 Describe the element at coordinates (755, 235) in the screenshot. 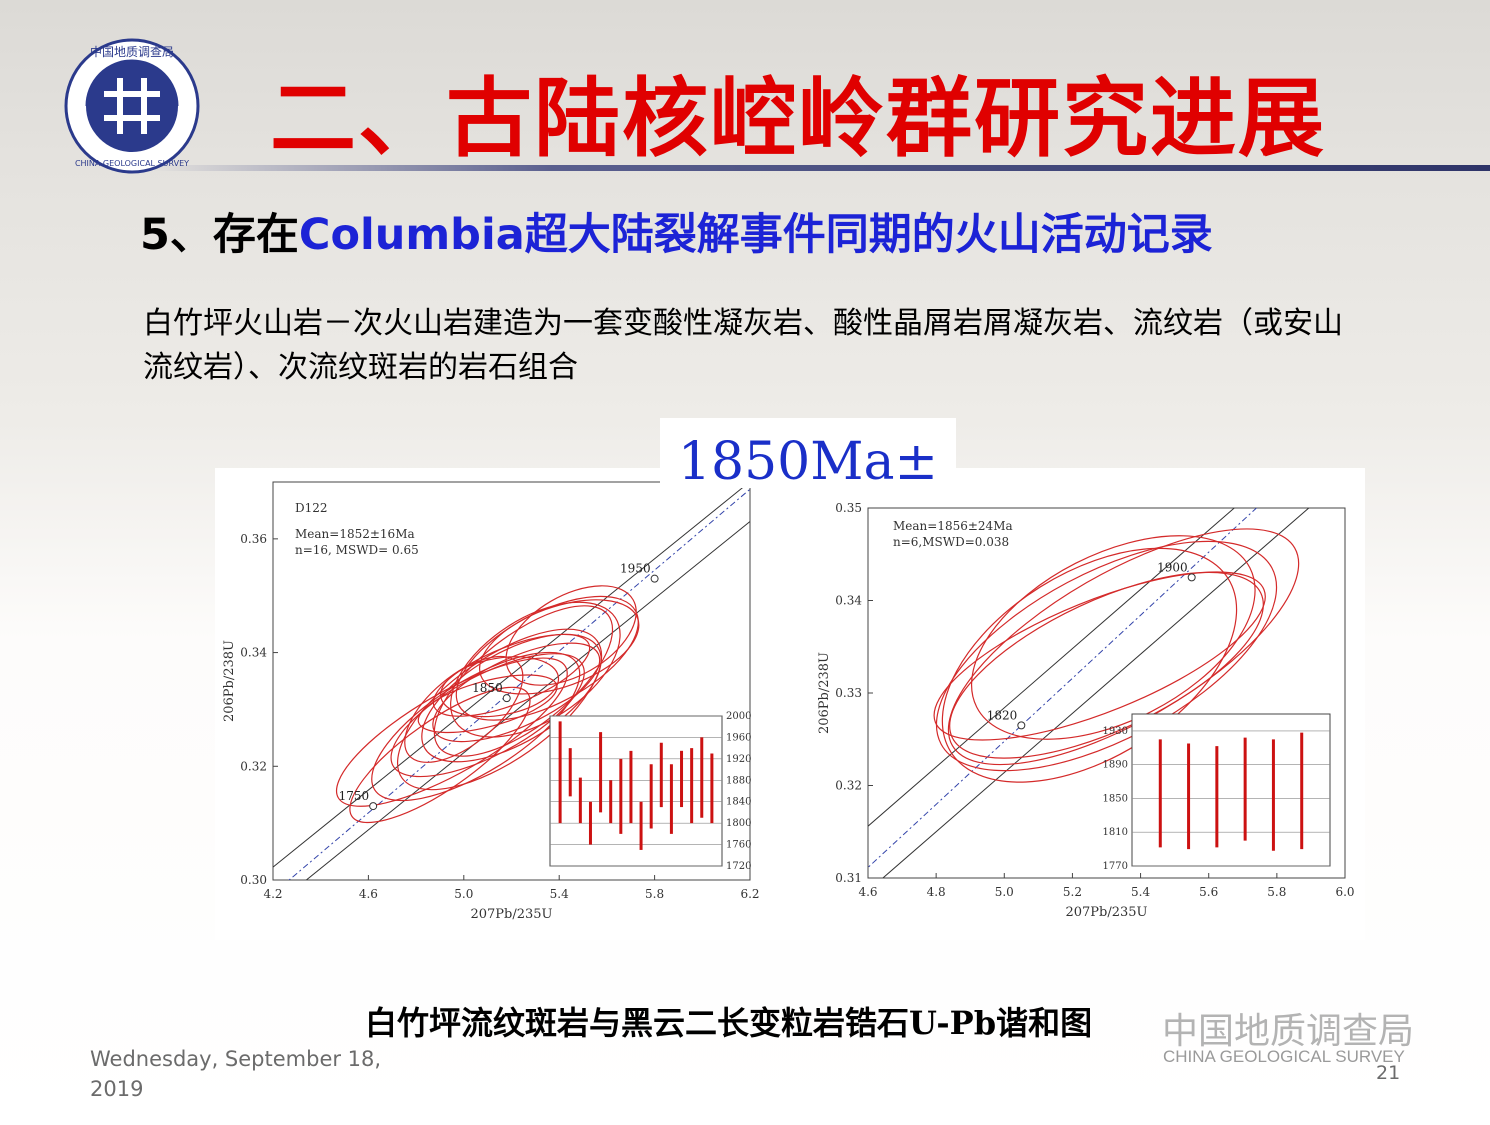

I see `subtitle-highlight: Columbia超大陆裂解事件同期的火山活动记录` at that location.